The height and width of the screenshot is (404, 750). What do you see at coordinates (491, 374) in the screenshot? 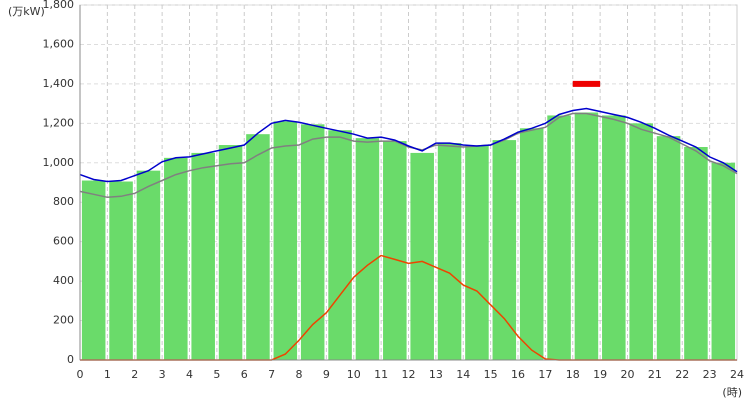
I see `x-tick-label: 15` at bounding box center [491, 374].